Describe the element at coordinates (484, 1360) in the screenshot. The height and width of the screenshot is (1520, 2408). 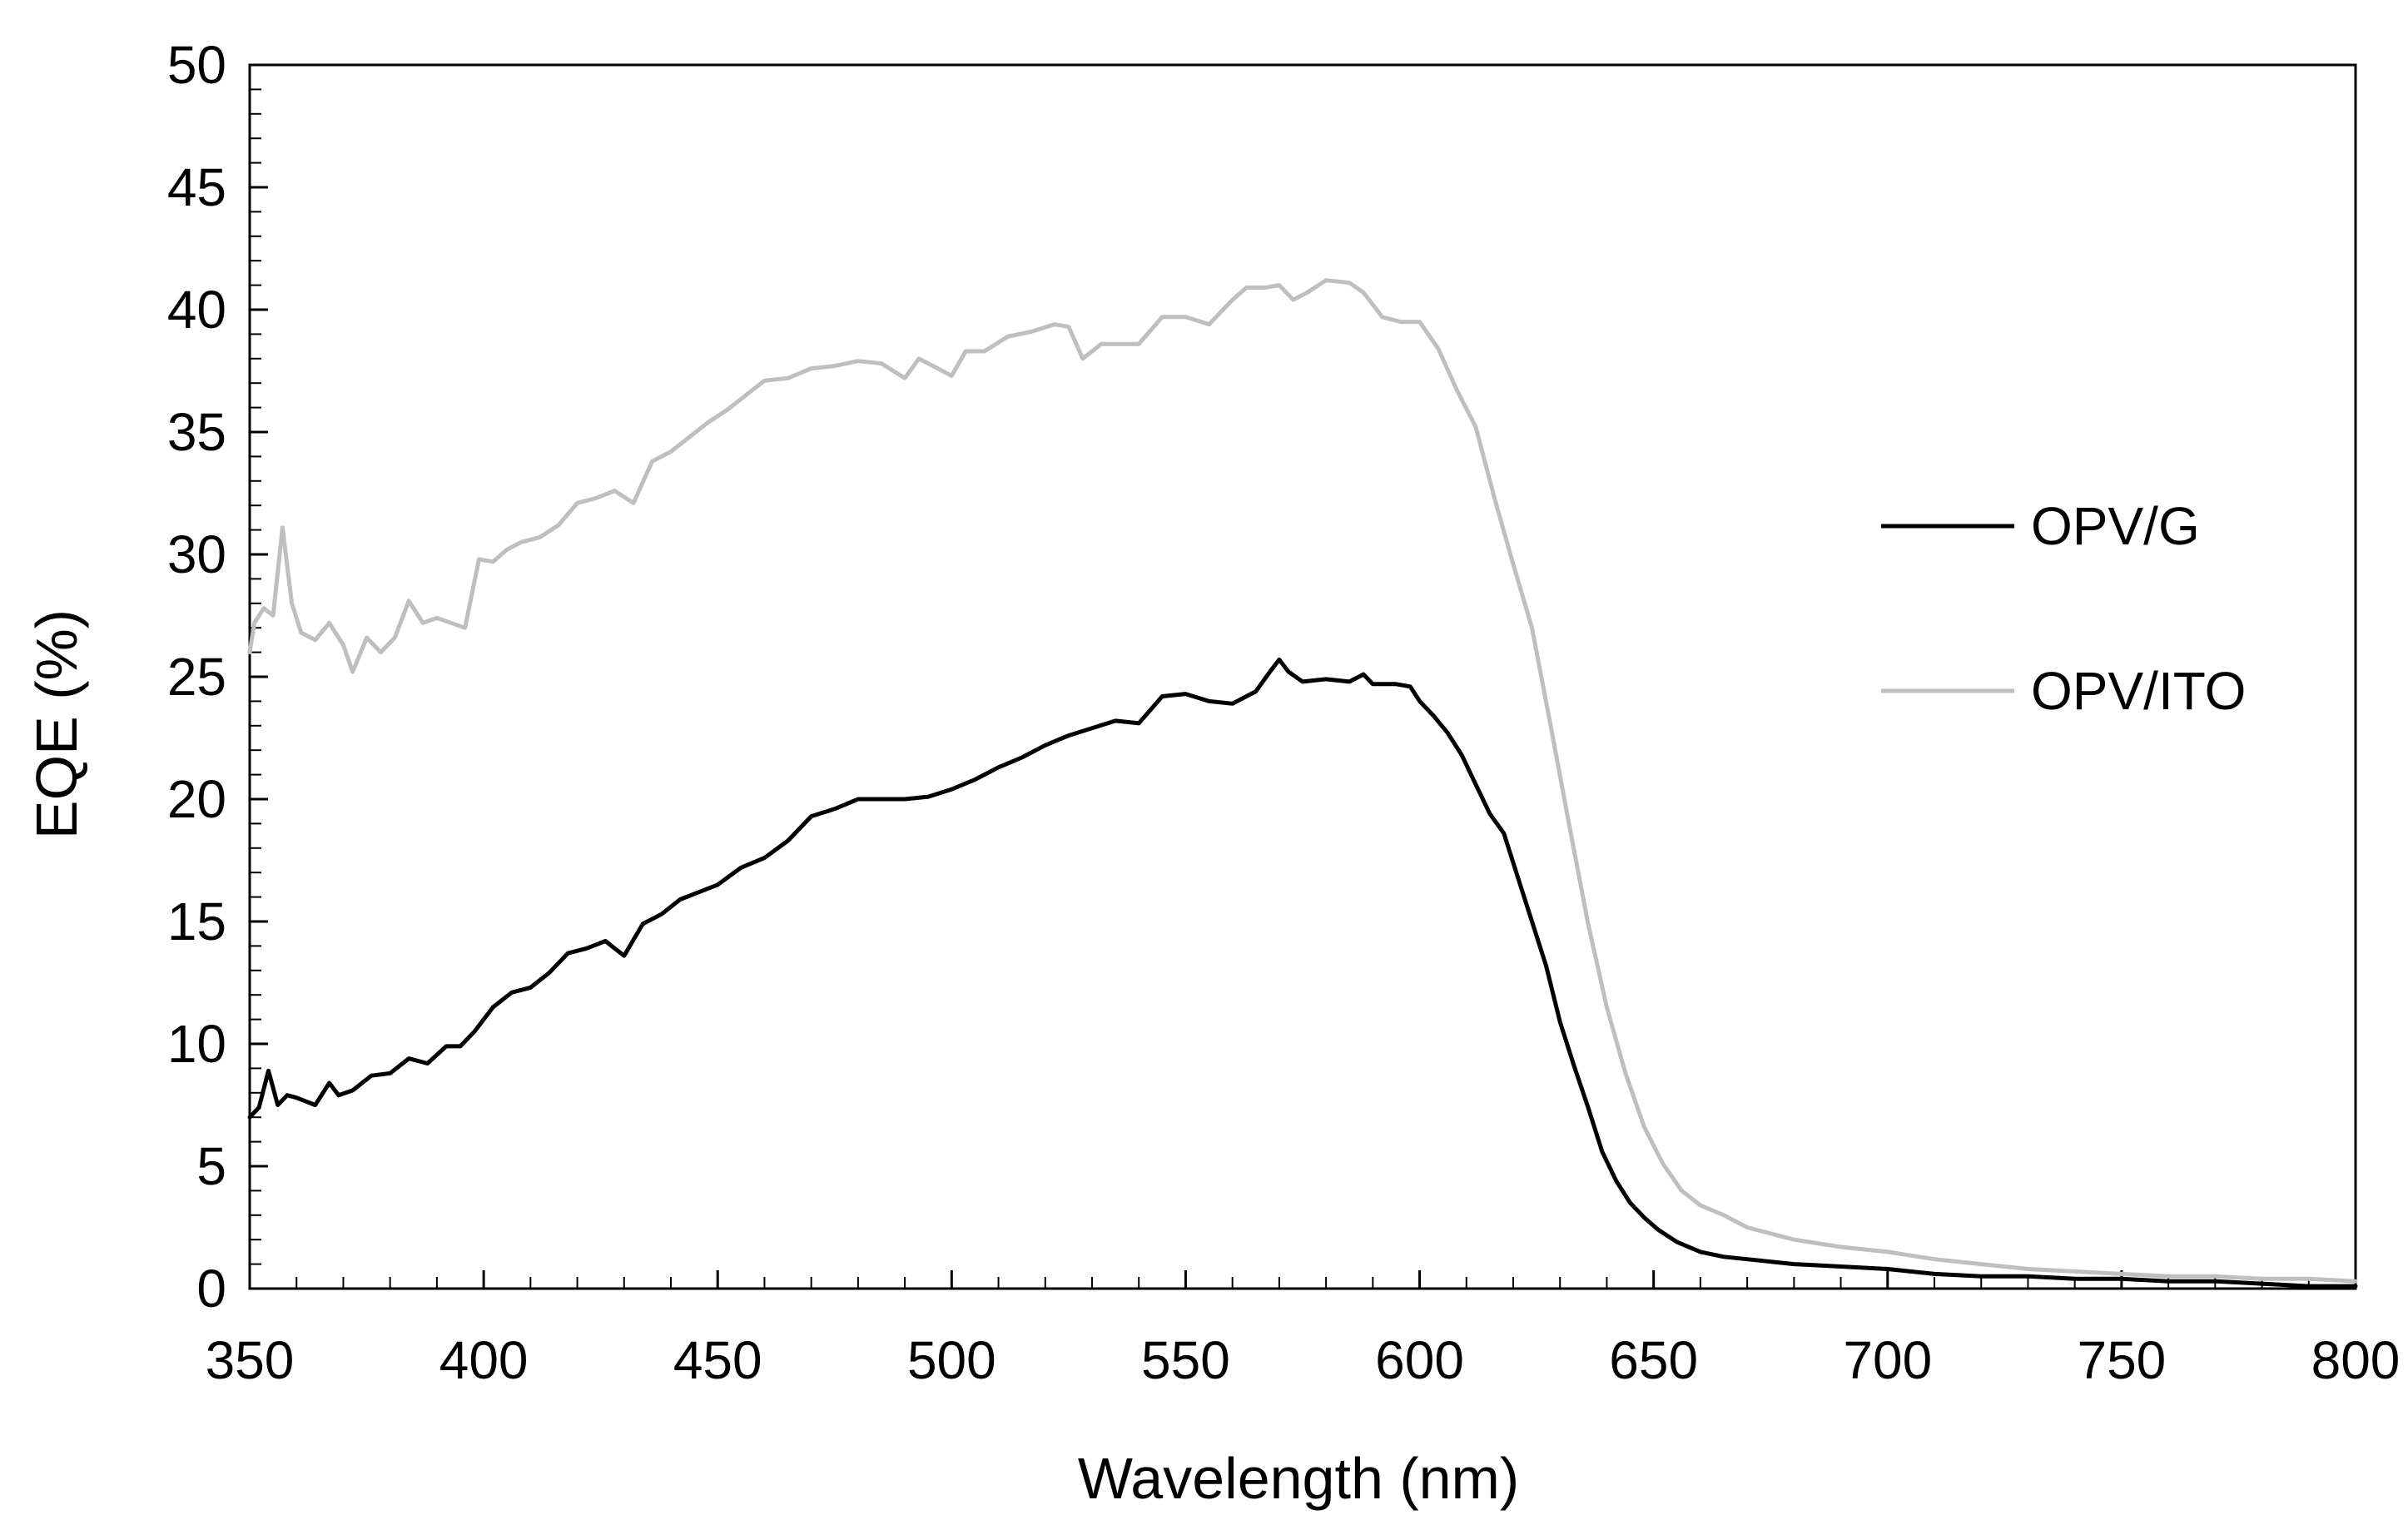
I see `x-tick-label: 400` at that location.